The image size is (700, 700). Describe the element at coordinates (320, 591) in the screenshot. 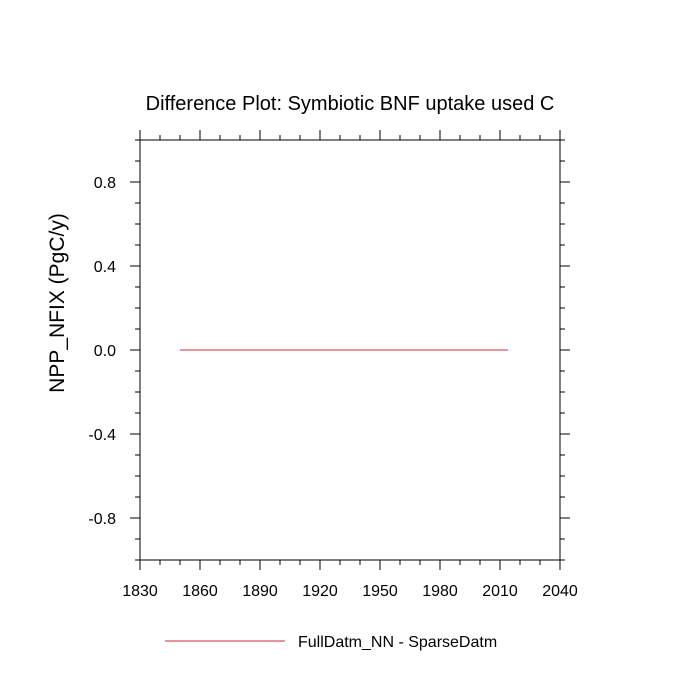

I see `x-tick-label: 1920` at that location.